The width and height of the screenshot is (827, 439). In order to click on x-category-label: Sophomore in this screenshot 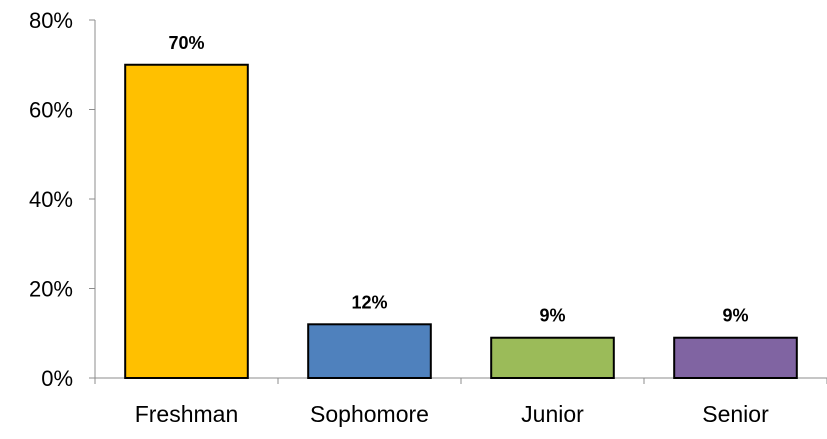, I will do `click(369, 414)`.